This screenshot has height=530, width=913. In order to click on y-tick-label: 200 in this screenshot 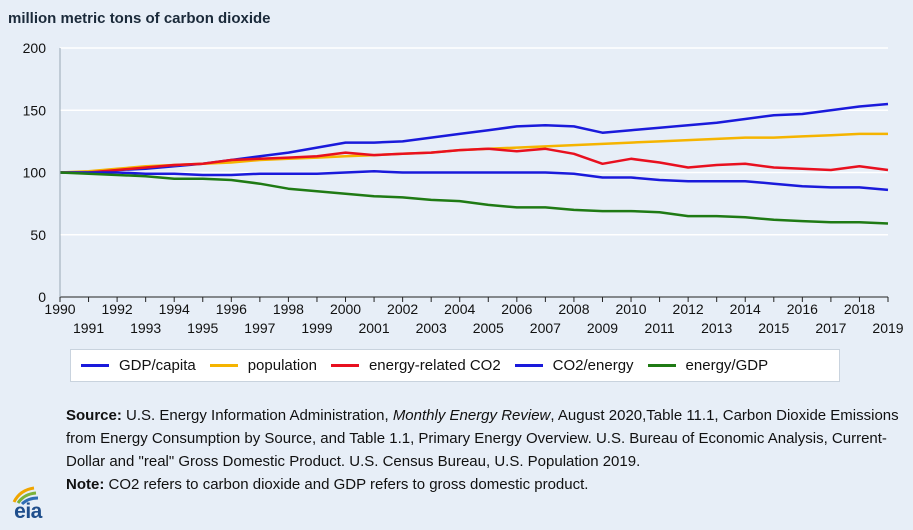, I will do `click(35, 48)`.